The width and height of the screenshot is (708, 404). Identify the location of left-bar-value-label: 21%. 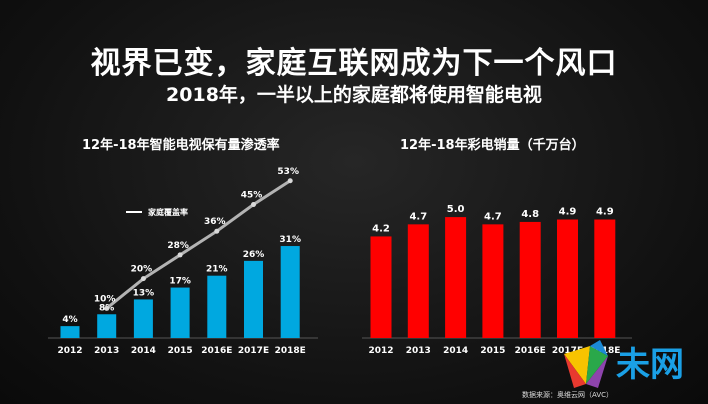
(217, 270).